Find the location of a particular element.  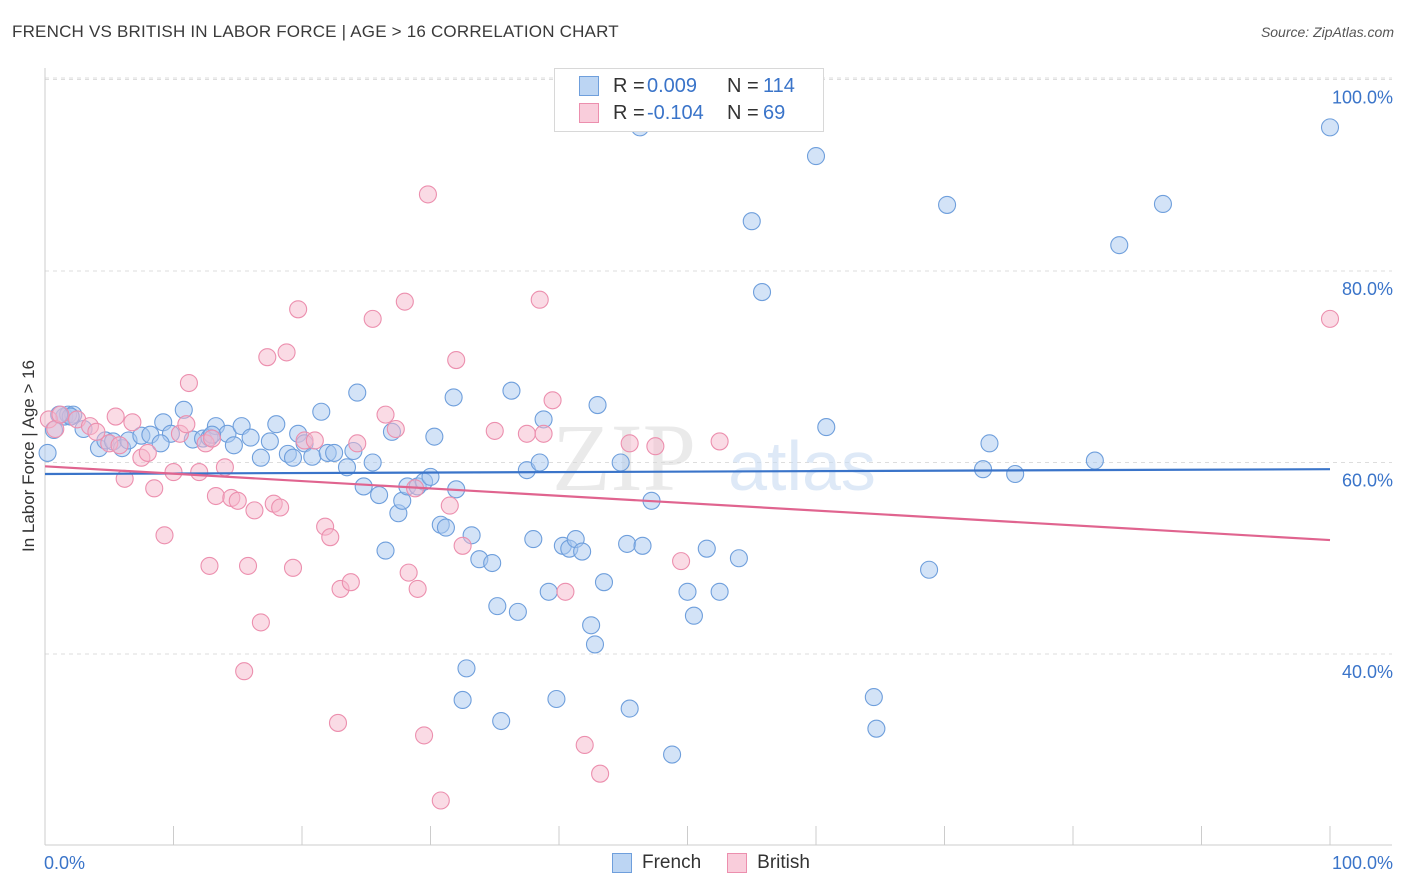

british-r-value: -0.104 is located at coordinates (675, 112).